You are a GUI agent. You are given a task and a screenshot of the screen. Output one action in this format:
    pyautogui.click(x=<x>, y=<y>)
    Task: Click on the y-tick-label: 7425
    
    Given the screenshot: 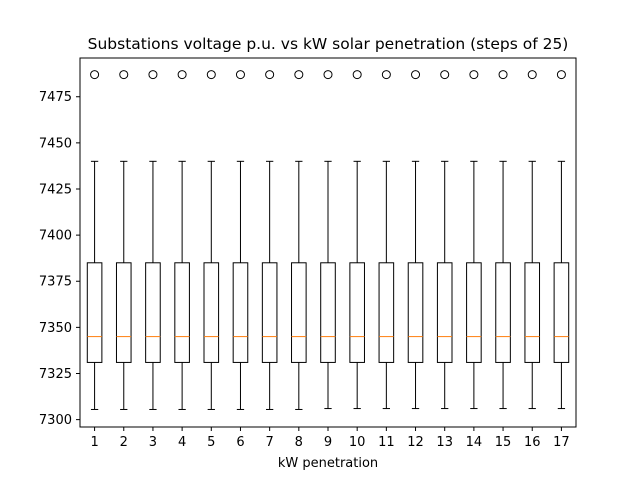 What is the action you would take?
    pyautogui.click(x=55, y=189)
    